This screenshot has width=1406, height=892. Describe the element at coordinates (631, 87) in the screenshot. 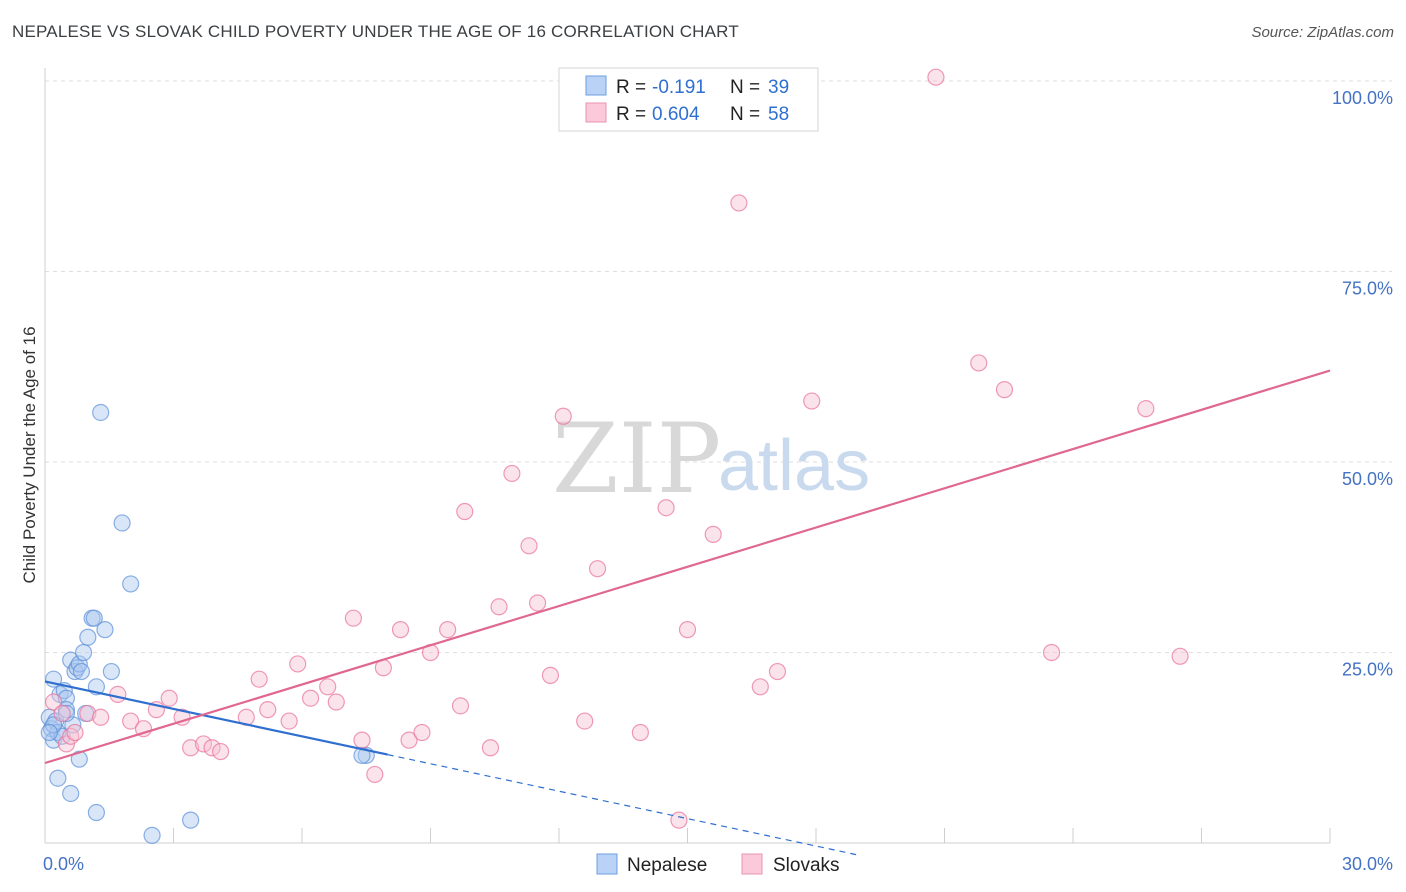

I see `legend-r-label-1: R =` at that location.